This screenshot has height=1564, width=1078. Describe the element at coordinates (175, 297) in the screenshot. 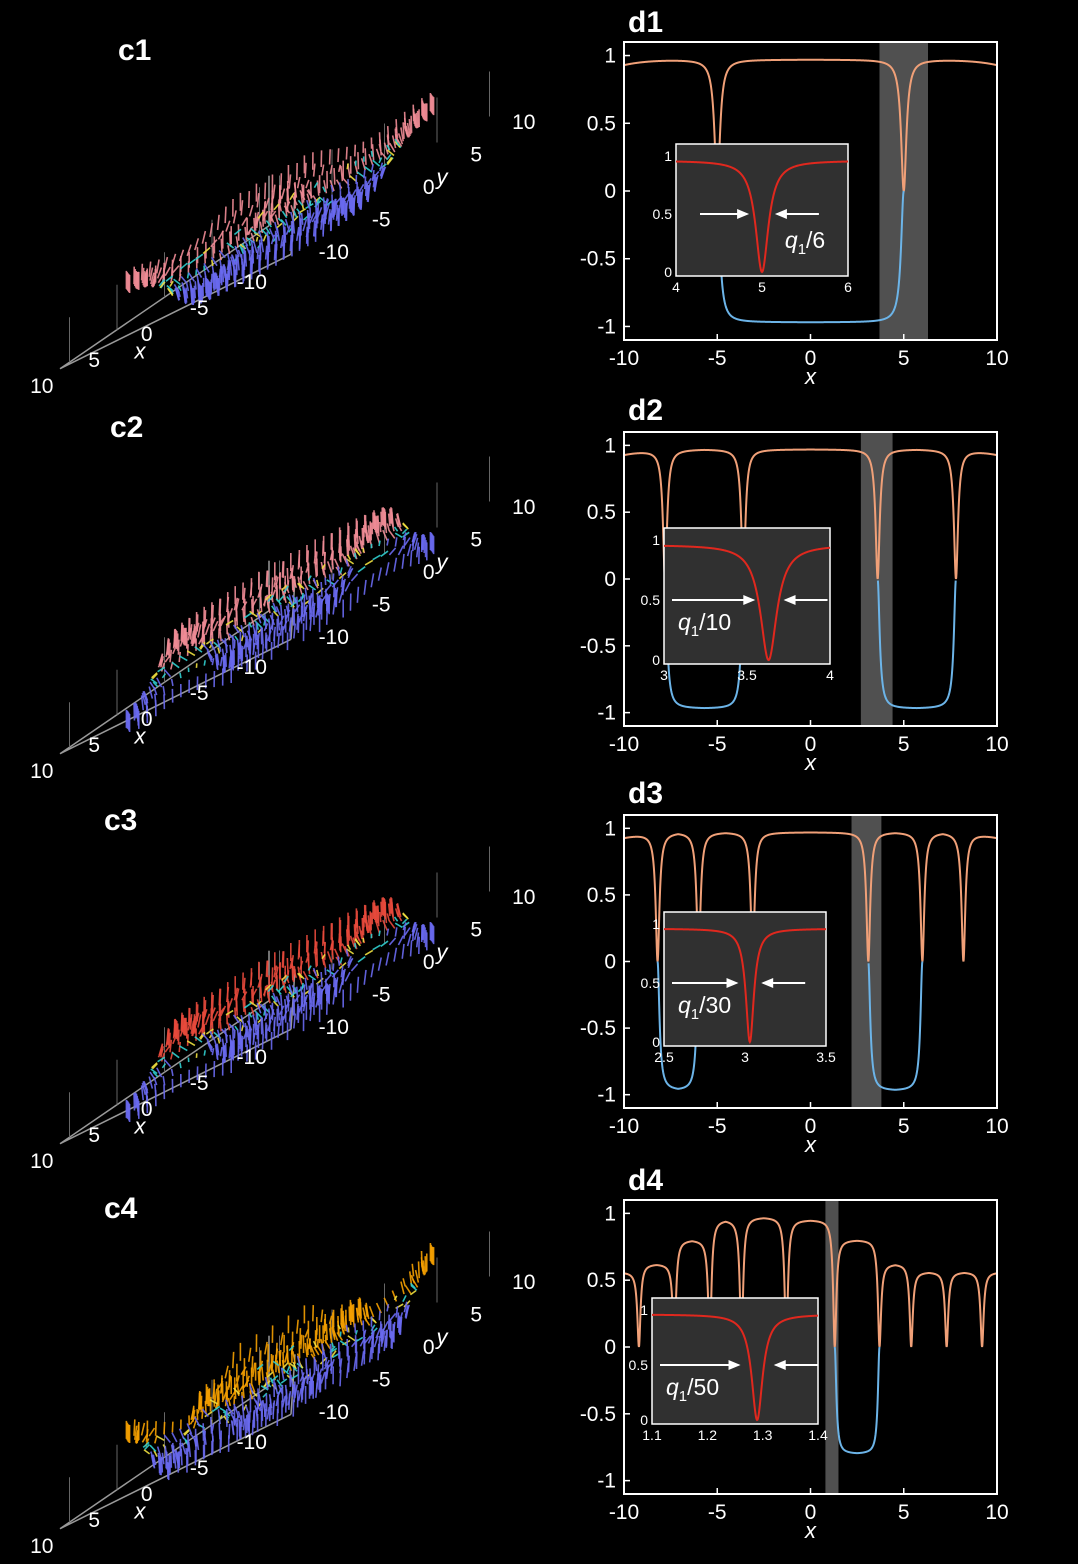

I see `axis-box-edge` at that location.